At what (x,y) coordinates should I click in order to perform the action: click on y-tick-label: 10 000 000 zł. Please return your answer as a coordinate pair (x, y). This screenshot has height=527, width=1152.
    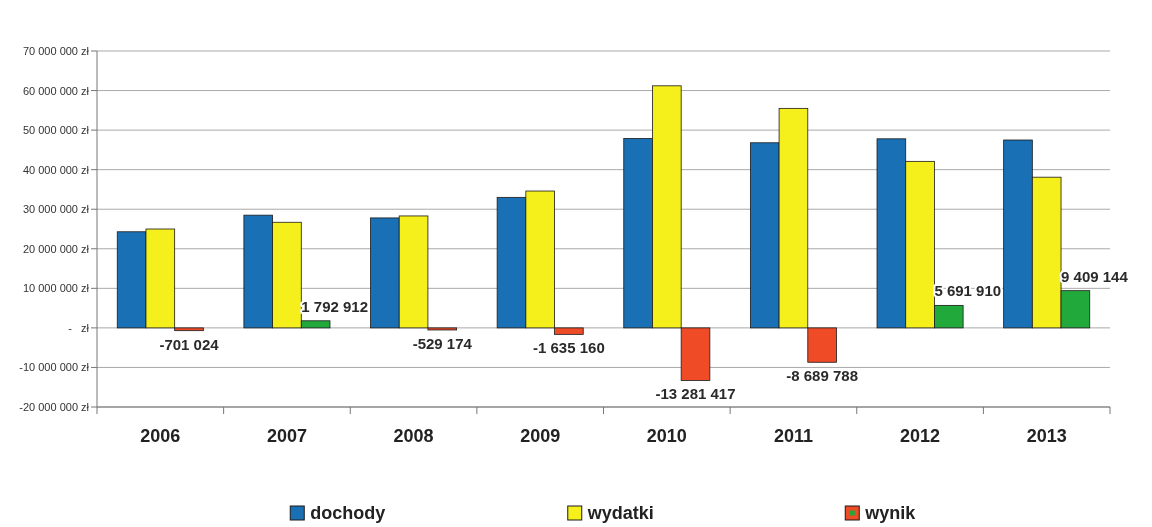
    Looking at the image, I should click on (56, 288).